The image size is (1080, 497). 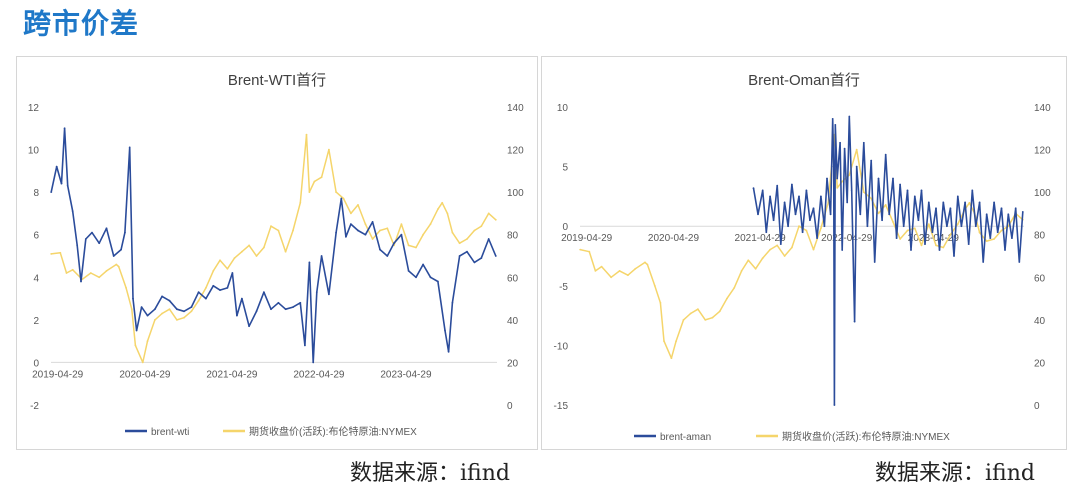 I want to click on x-tick-label: 2019-04-29, so click(x=58, y=374).